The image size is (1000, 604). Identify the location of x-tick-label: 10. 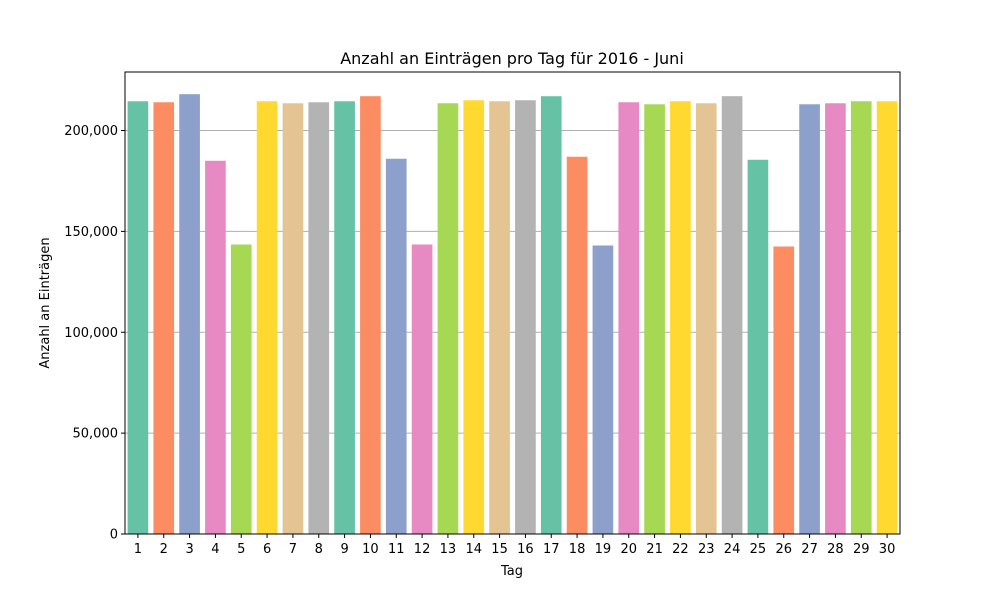
(370, 549).